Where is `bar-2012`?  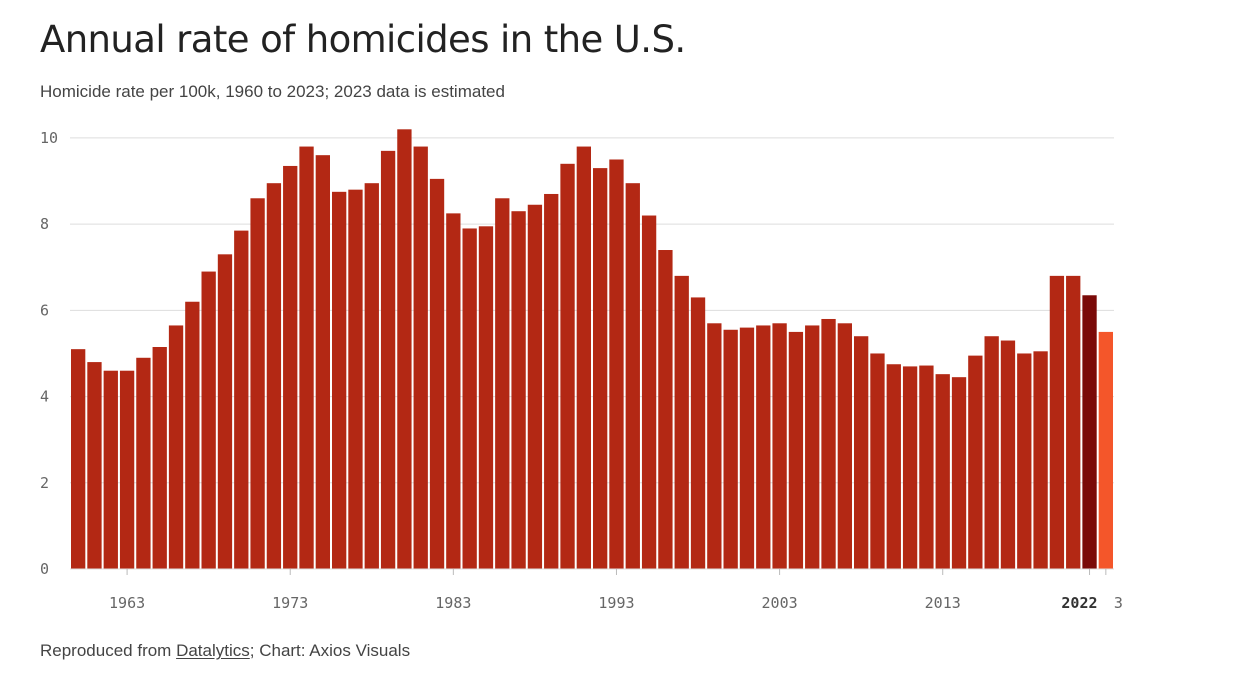 bar-2012 is located at coordinates (926, 467).